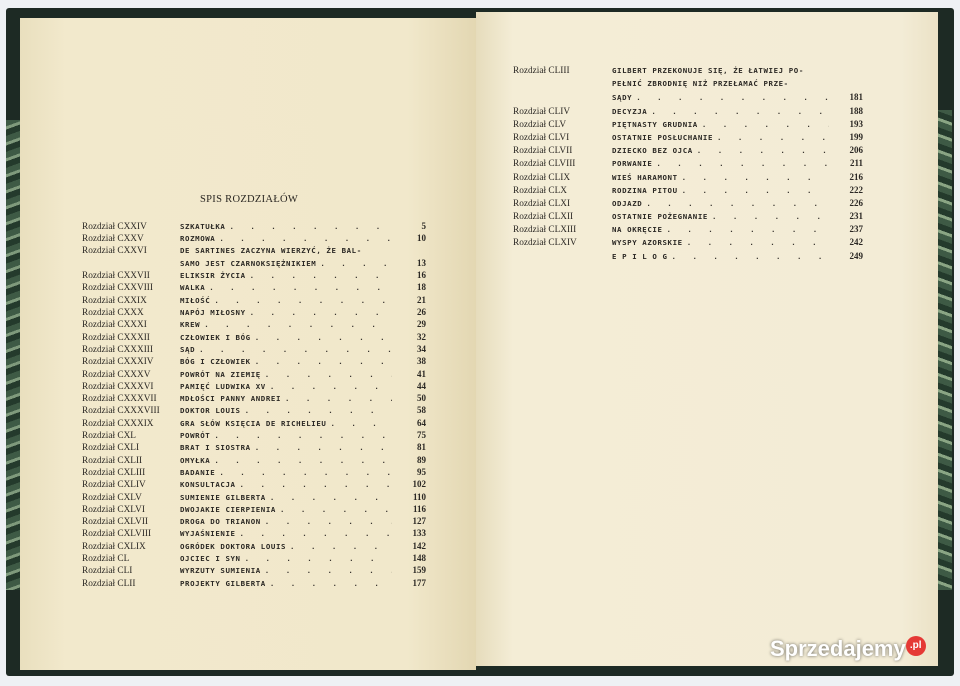  What do you see at coordinates (419, 484) in the screenshot?
I see `page-number: 102` at bounding box center [419, 484].